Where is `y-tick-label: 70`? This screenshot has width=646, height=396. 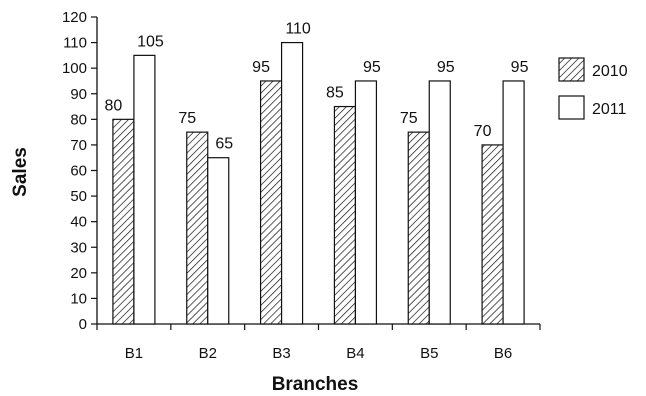 y-tick-label: 70 is located at coordinates (78, 145).